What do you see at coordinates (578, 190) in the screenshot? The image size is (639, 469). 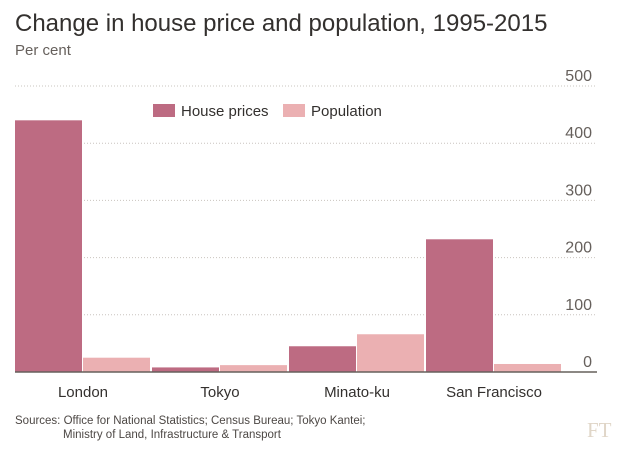 I see `y-tick-label-300: 300` at bounding box center [578, 190].